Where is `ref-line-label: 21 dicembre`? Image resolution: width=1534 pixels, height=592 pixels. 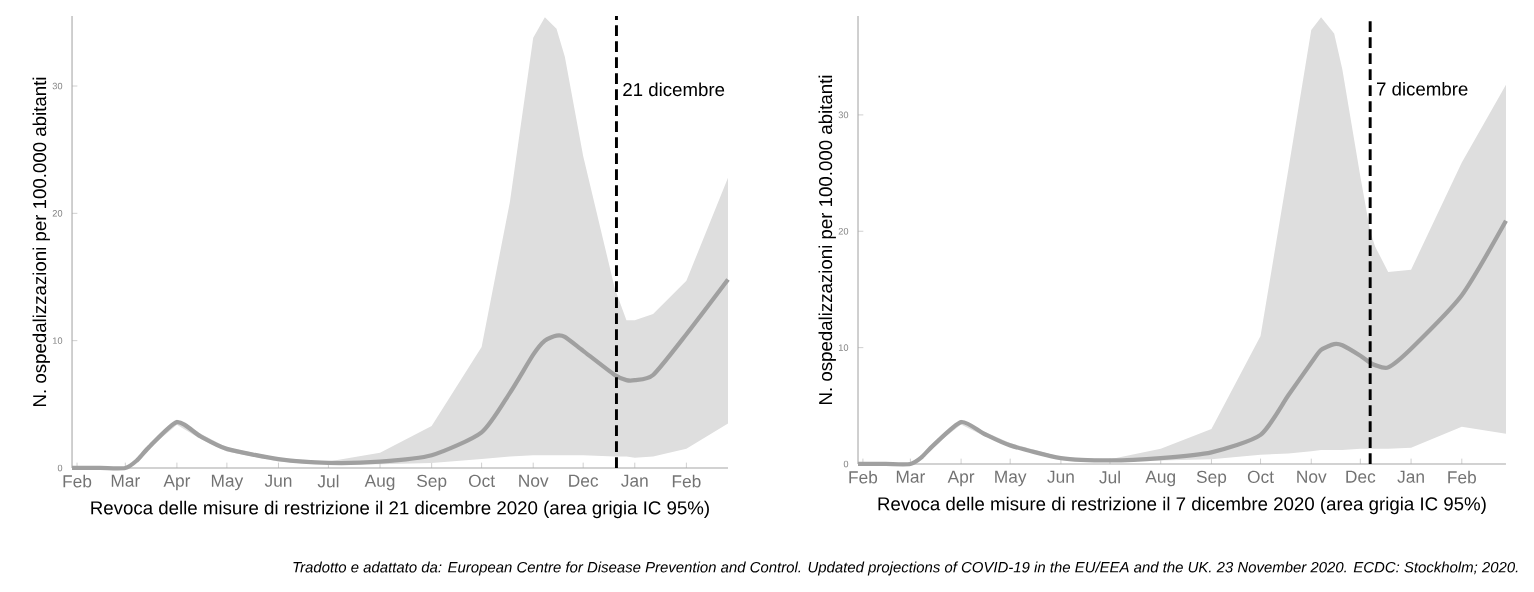
ref-line-label: 21 dicembre is located at coordinates (674, 89).